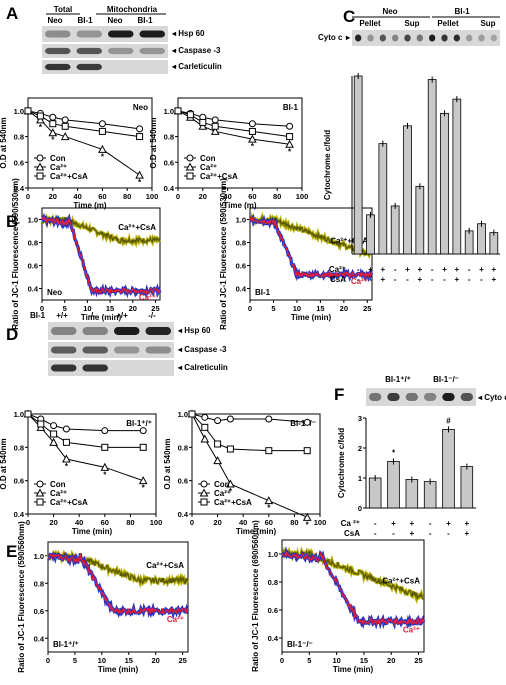  I want to click on ca-sign: -, so click(430, 523).